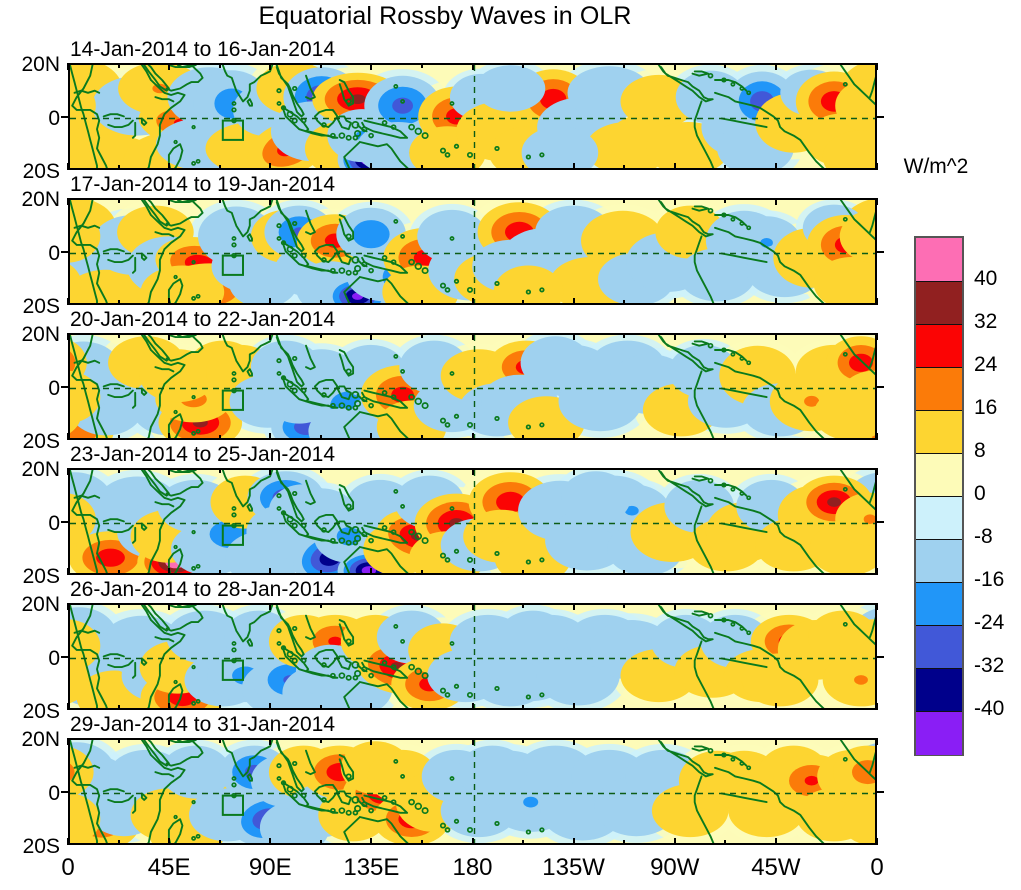 The image size is (1021, 890). What do you see at coordinates (989, 622) in the screenshot?
I see `colorbar-tick-label: -24` at bounding box center [989, 622].